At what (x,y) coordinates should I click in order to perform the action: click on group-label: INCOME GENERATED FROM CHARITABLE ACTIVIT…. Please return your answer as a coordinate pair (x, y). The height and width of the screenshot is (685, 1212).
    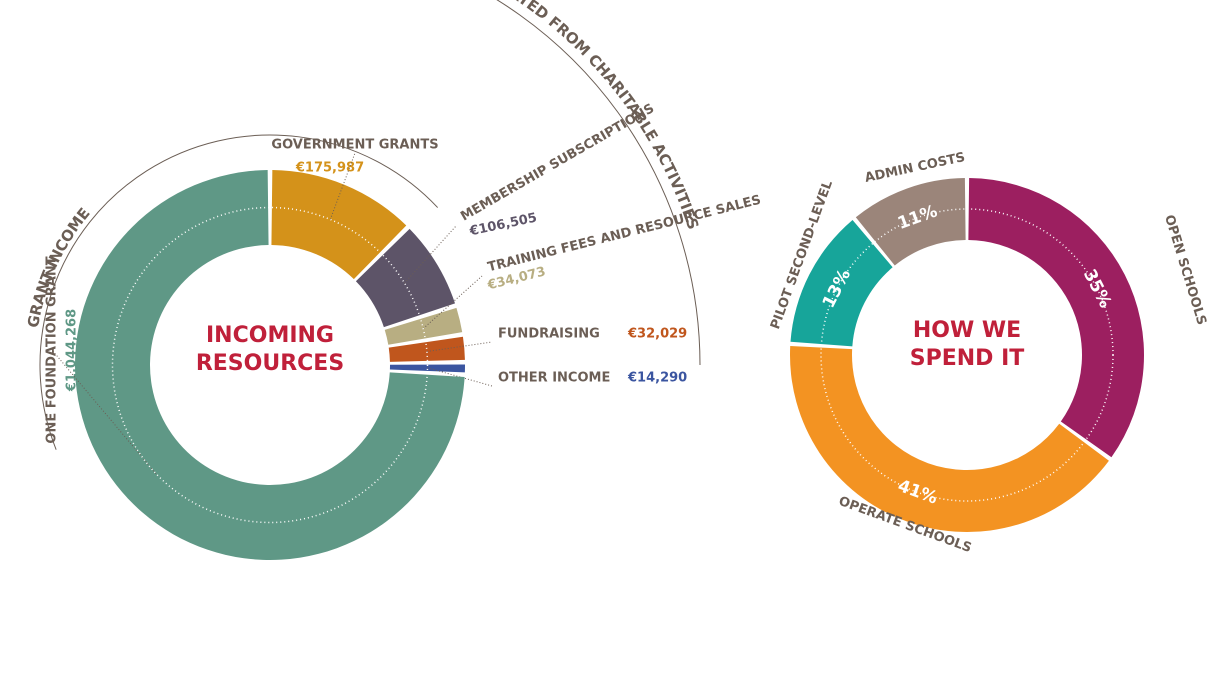
    Looking at the image, I should click on (547, 116).